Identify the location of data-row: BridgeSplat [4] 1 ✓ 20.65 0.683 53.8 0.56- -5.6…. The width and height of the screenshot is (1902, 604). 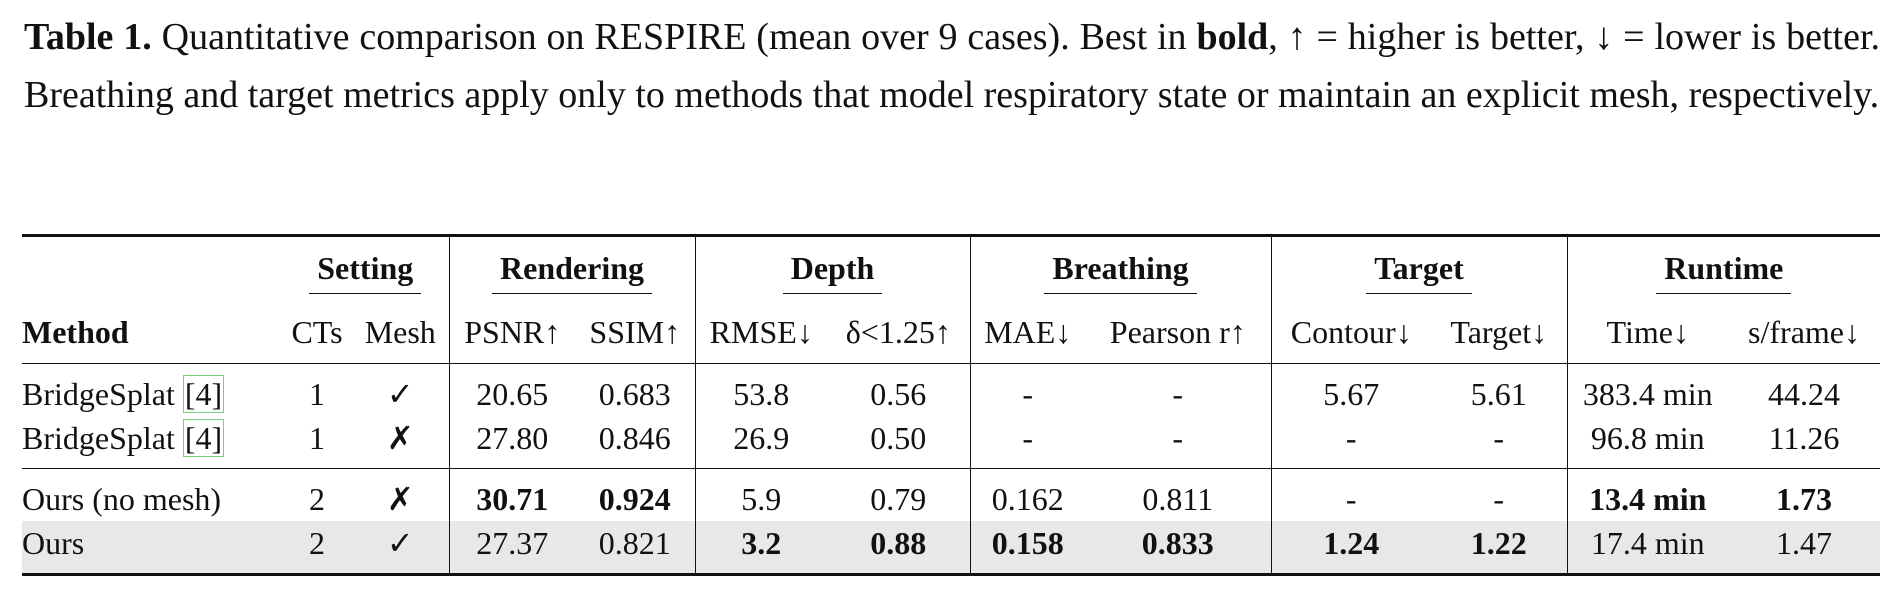
(951, 389).